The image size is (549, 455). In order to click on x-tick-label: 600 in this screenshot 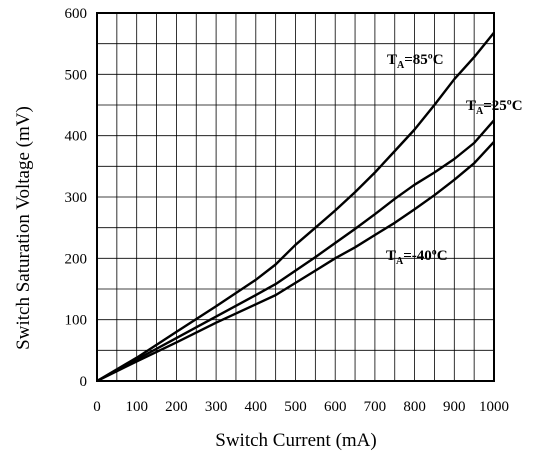, I will do `click(335, 407)`.